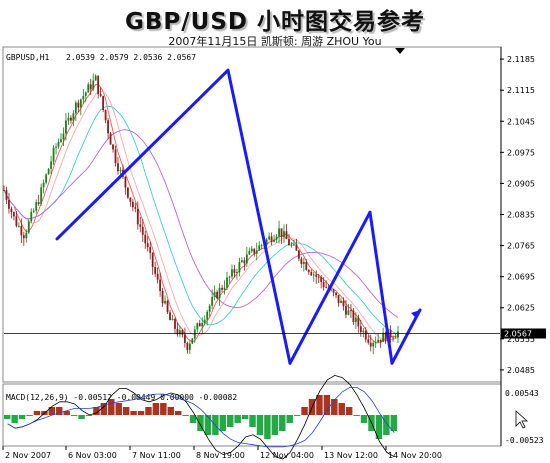 This screenshot has height=463, width=550. What do you see at coordinates (521, 246) in the screenshot?
I see `y-tick-label: 2.0765` at bounding box center [521, 246].